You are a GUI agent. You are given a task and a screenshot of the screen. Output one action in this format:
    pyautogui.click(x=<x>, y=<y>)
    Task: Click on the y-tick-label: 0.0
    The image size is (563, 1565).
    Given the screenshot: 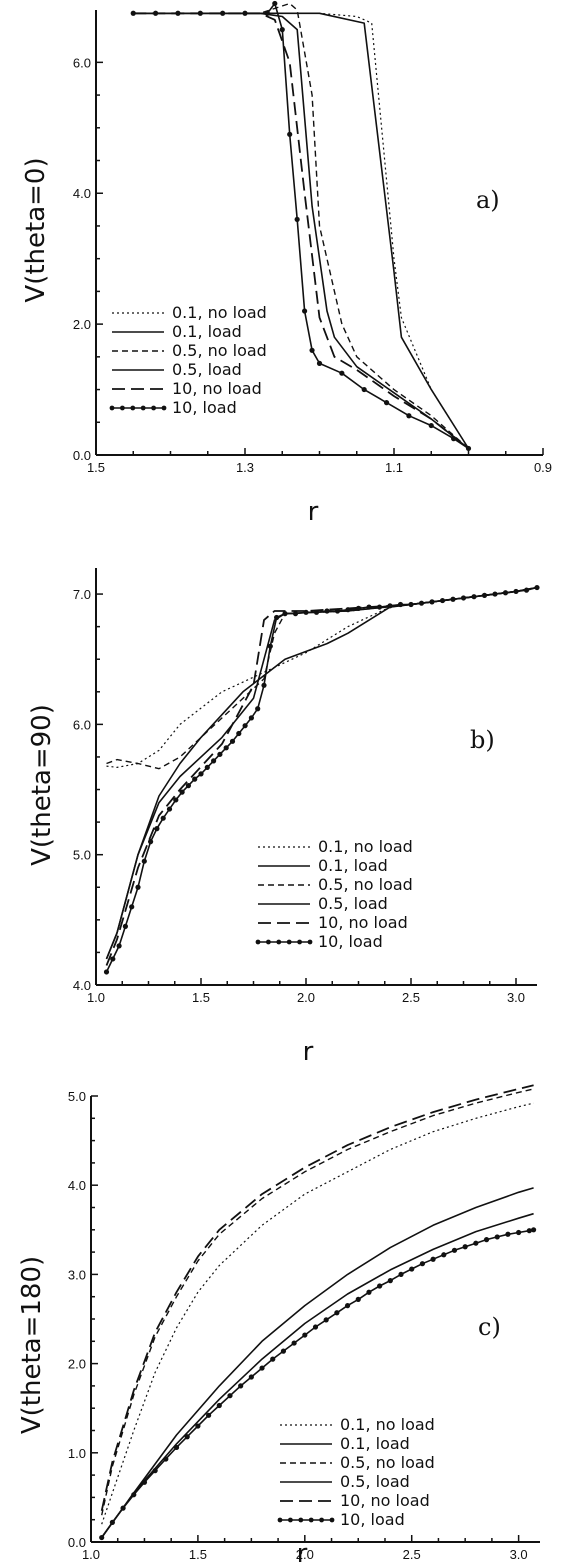 What is the action you would take?
    pyautogui.click(x=82, y=455)
    